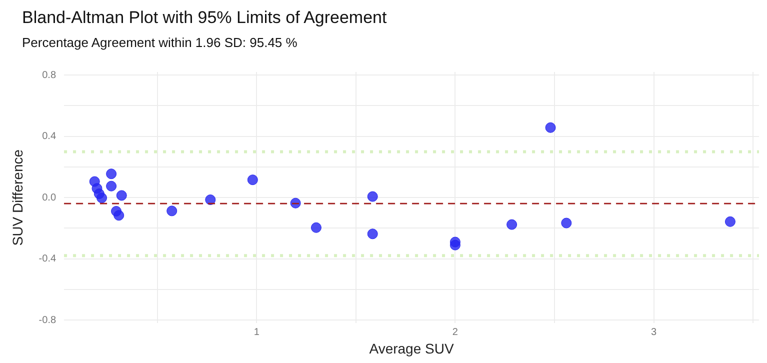  I want to click on chart-title: Bland-Altman Plot with 95% Limits of Agreement, so click(204, 18).